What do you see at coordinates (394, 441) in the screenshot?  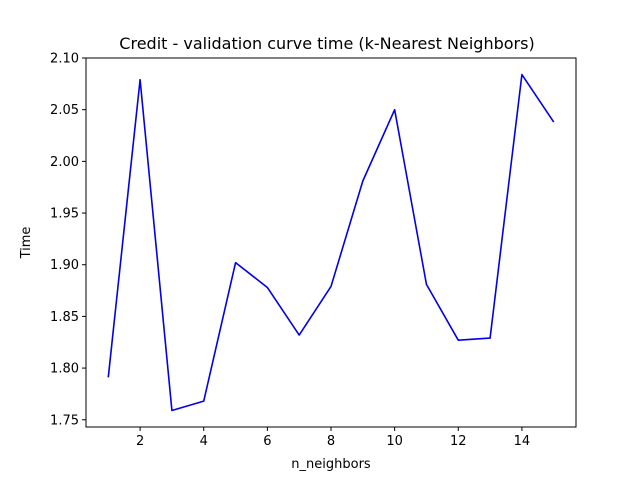 I see `x-tick-label: 10` at bounding box center [394, 441].